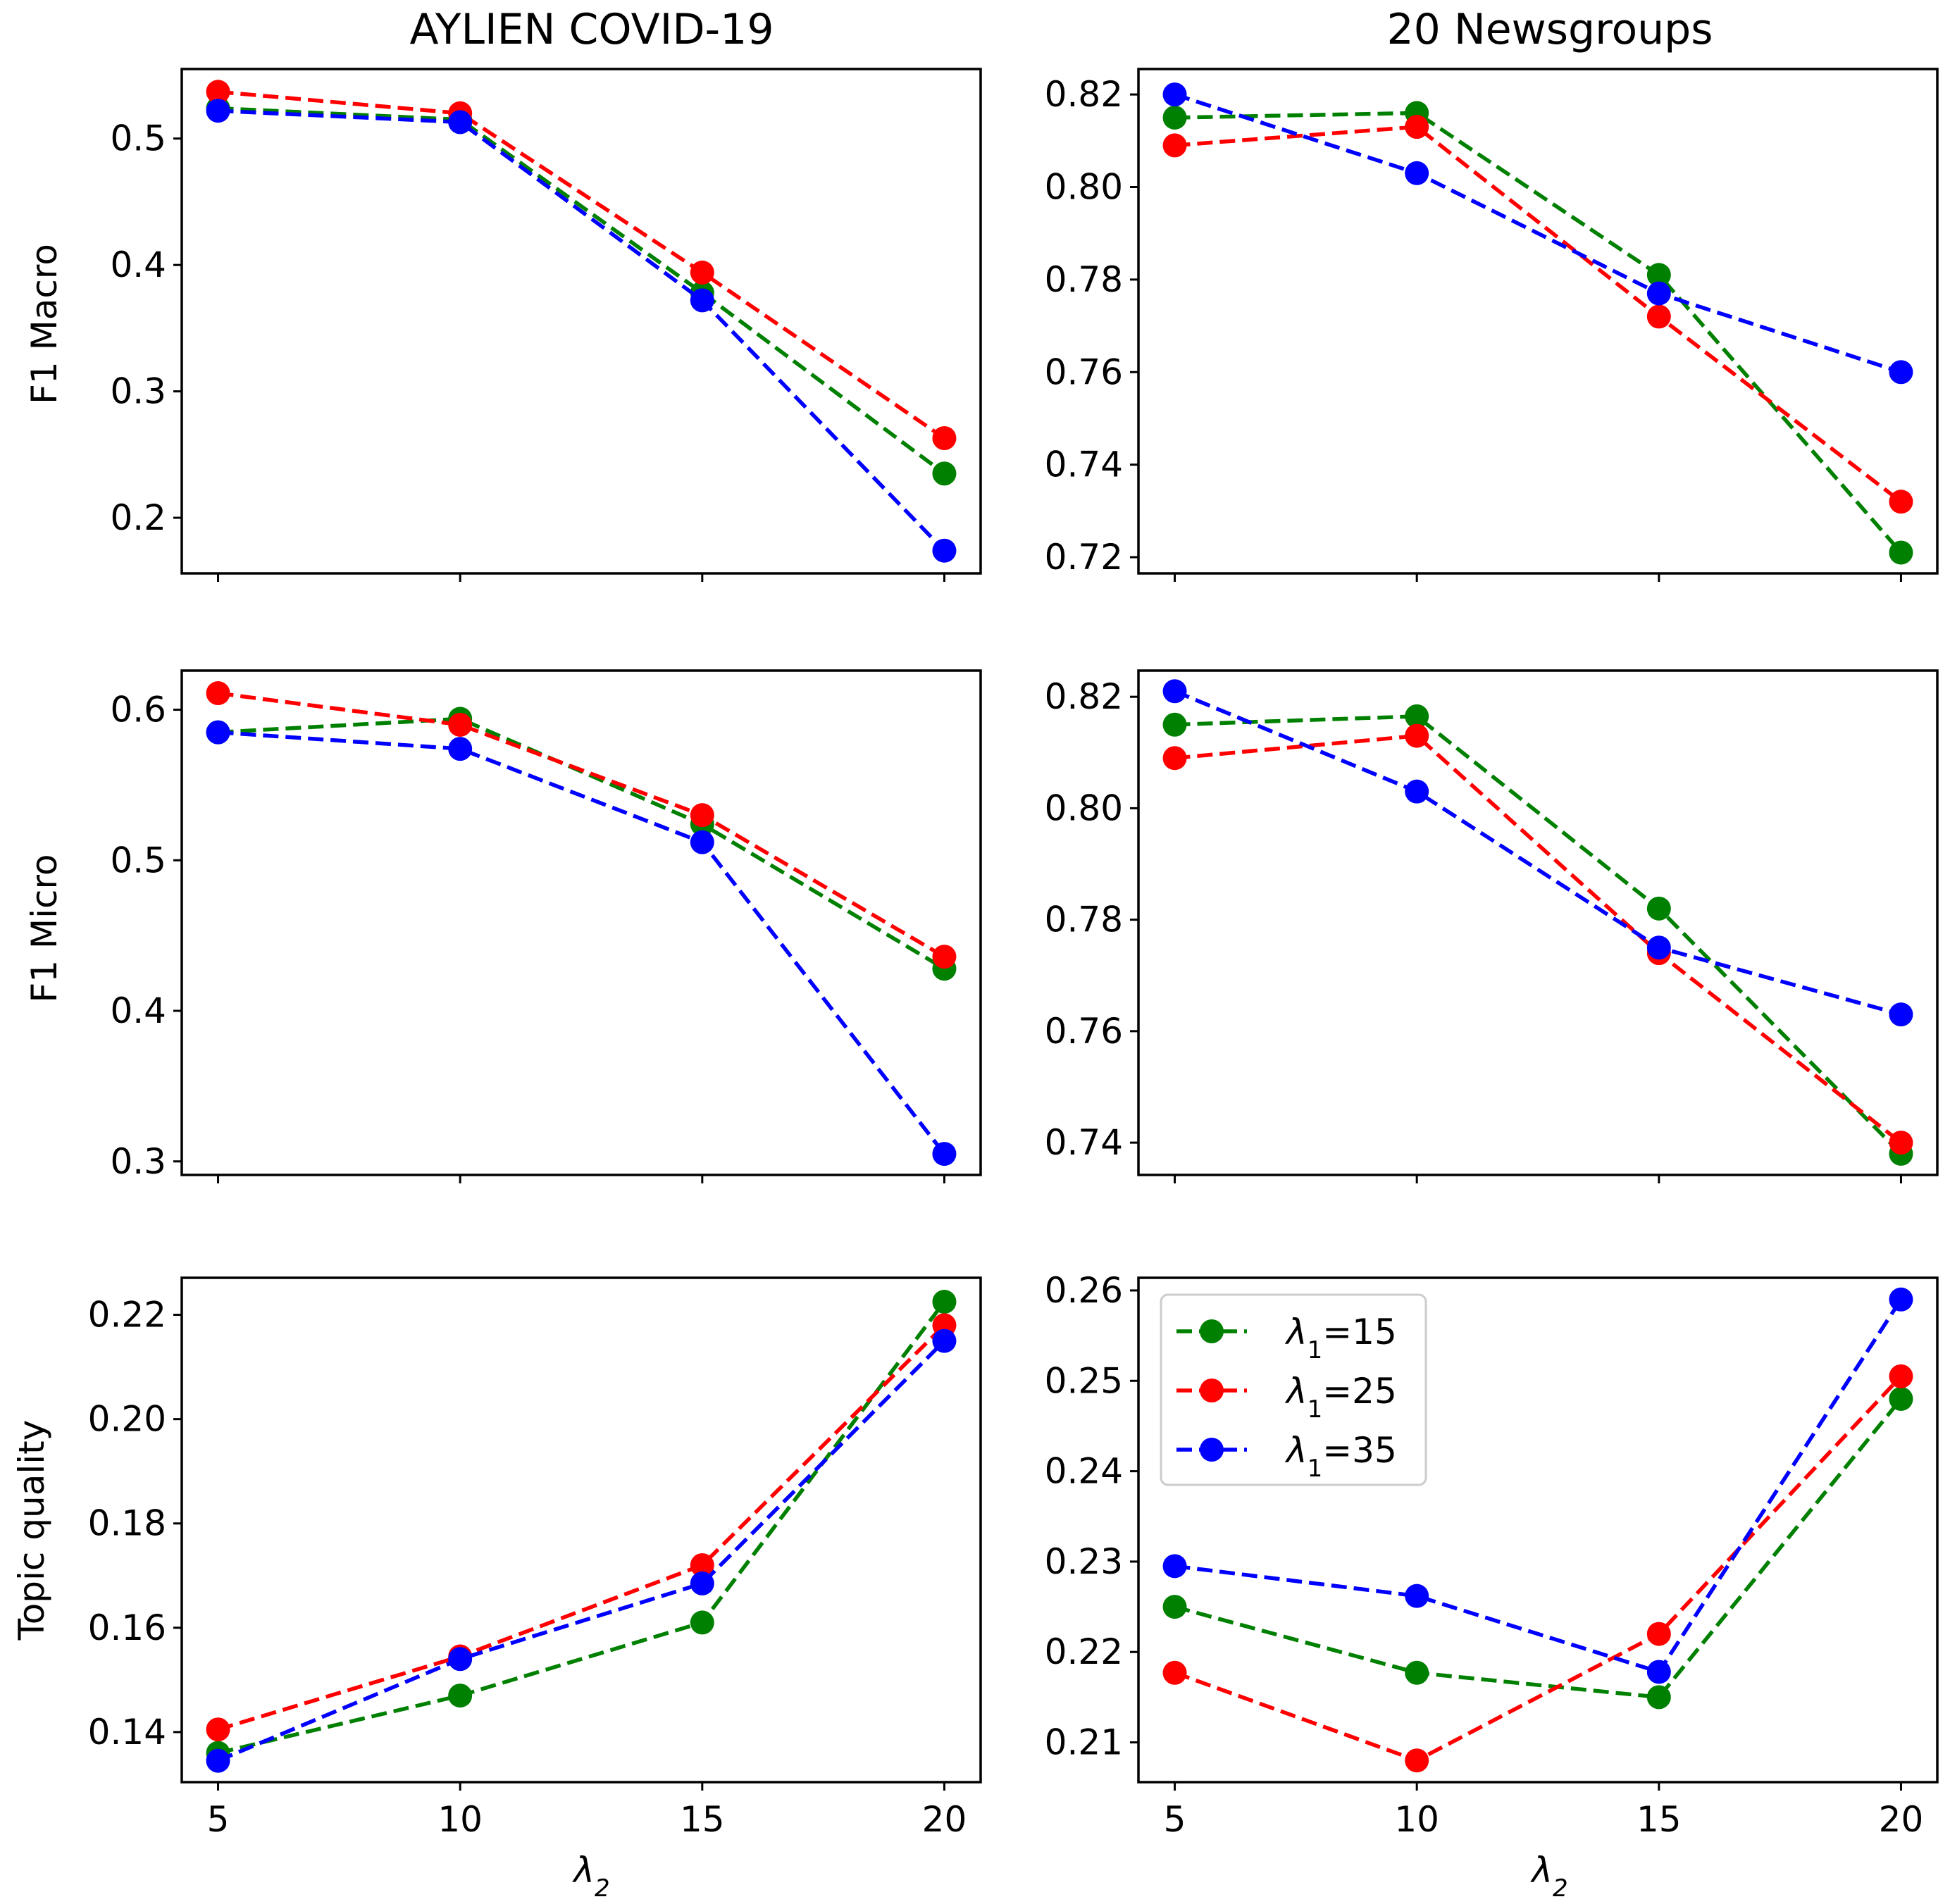 The width and height of the screenshot is (1950, 1904). I want to click on row-label-f1-macro: F1 Macro, so click(44, 324).